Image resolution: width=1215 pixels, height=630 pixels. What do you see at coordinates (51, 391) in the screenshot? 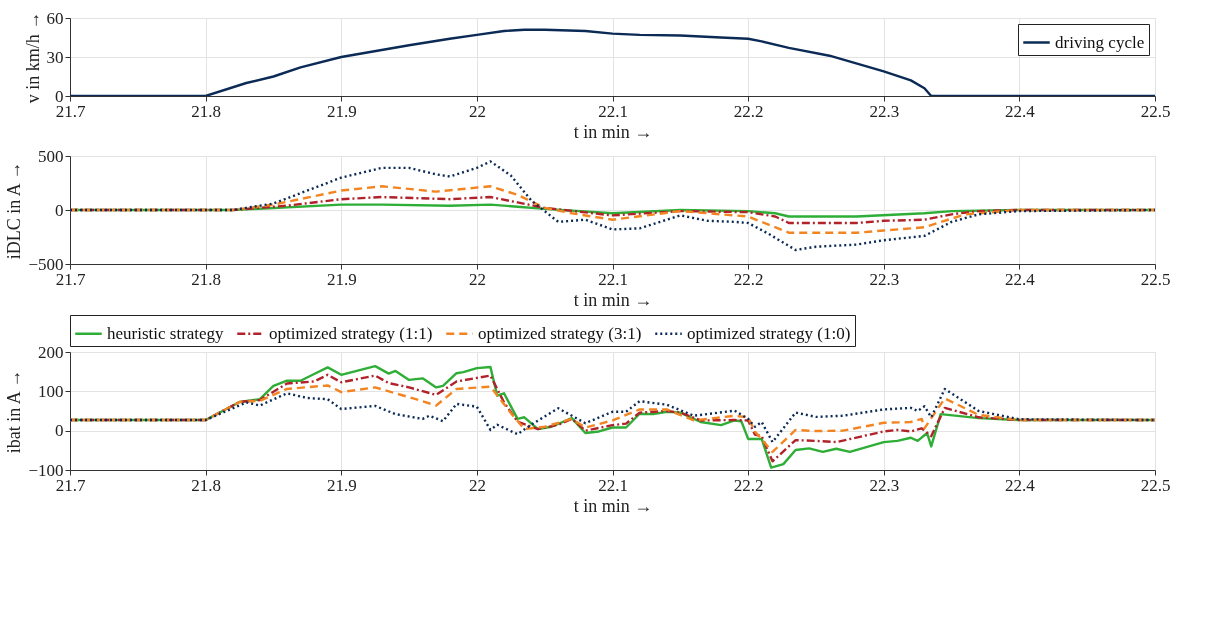
I see `y-tick-label: 100` at bounding box center [51, 391].